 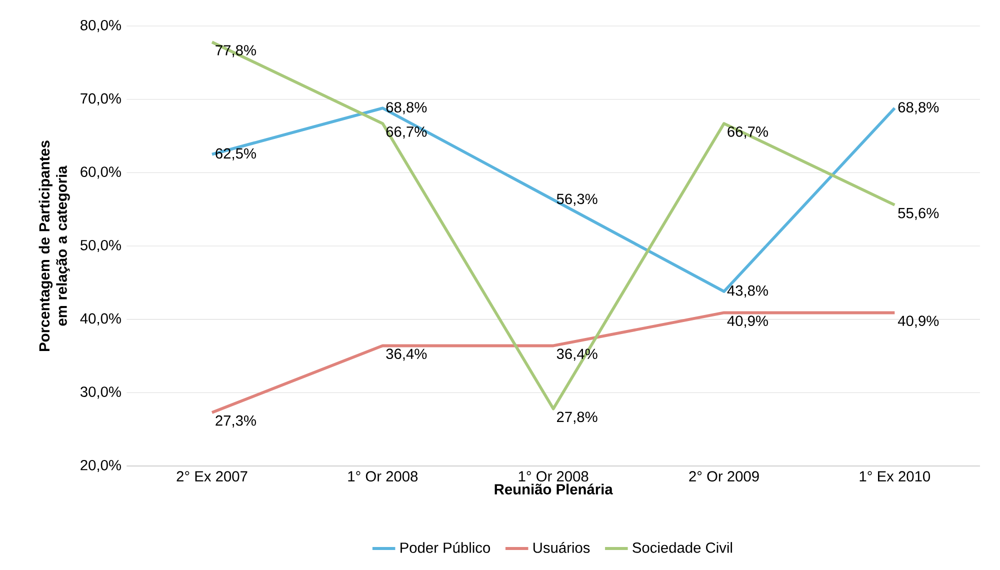 I want to click on y-tick-label: 50,0%, so click(x=100, y=246).